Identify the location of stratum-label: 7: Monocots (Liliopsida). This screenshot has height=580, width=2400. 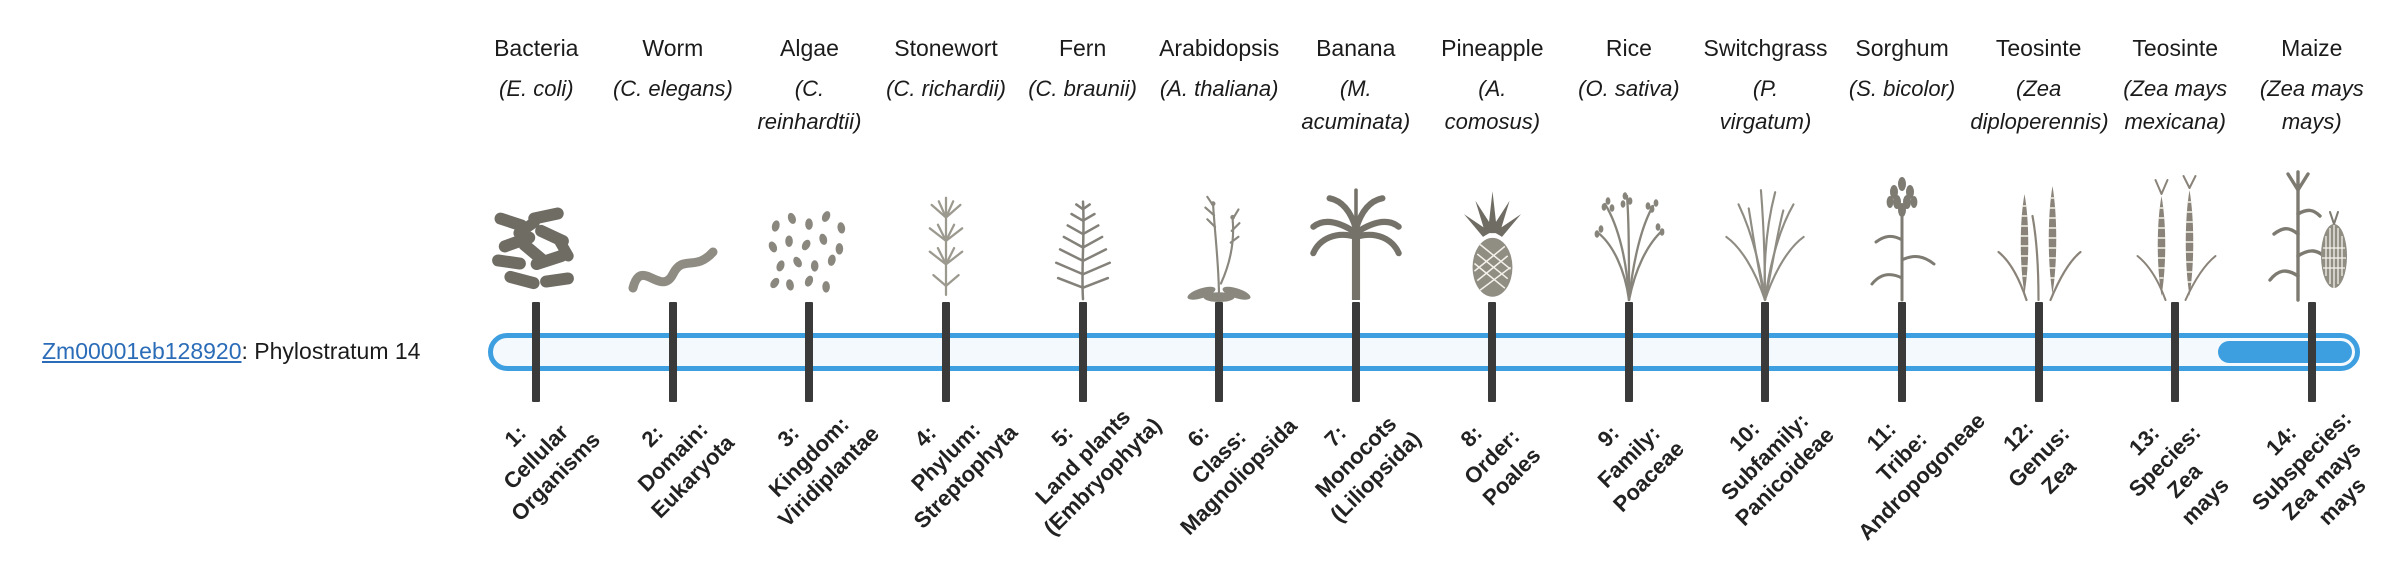
(1367, 468).